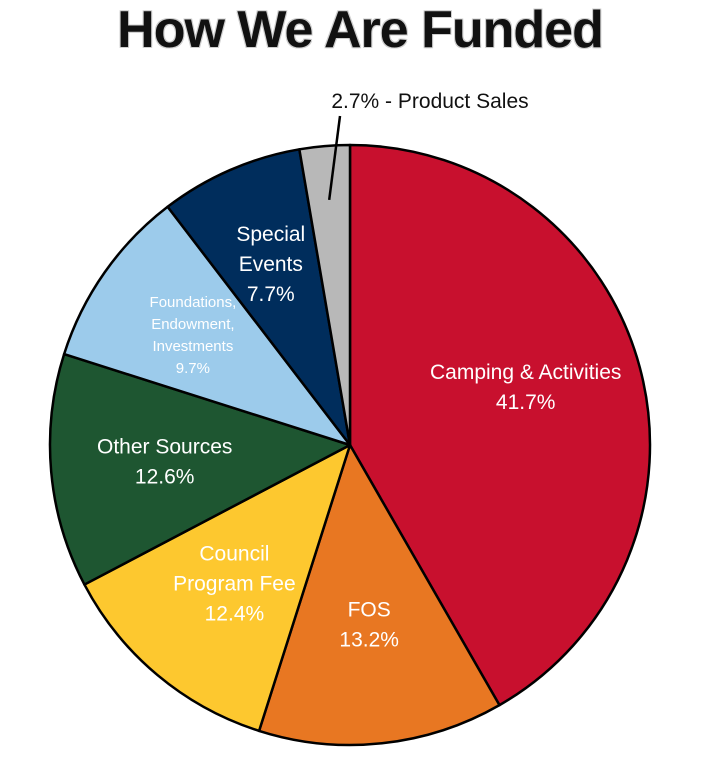  Describe the element at coordinates (429, 101) in the screenshot. I see `slice-label-product-sales: 2.7% - Product Sales` at that location.